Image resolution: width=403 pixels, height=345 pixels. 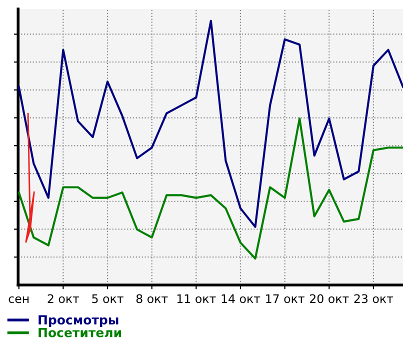 I want to click on x-tick-label: 17 окт, so click(x=285, y=299).